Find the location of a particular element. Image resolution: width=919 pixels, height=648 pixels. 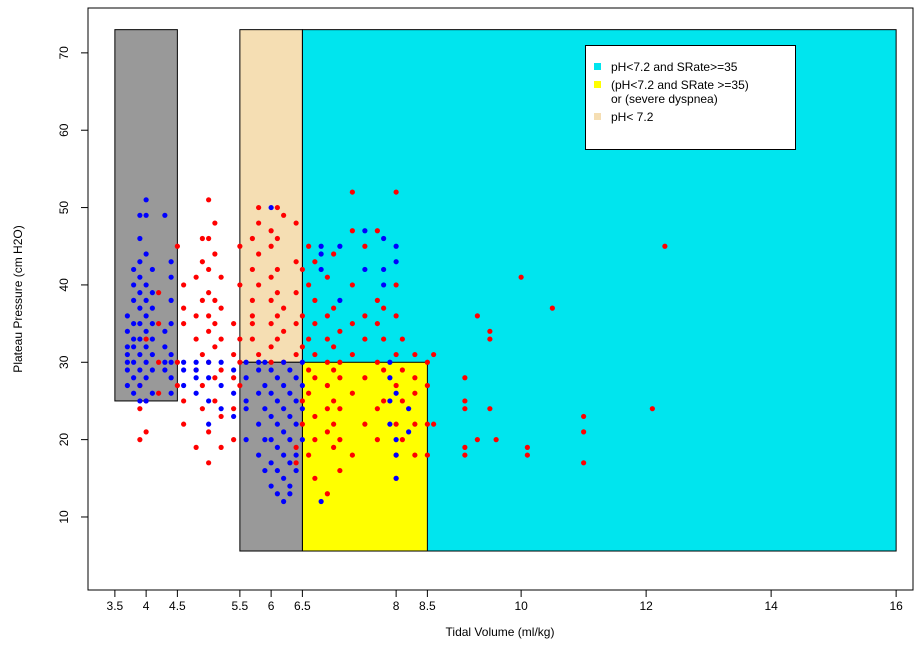

y-tick-label: 30 is located at coordinates (64, 362).